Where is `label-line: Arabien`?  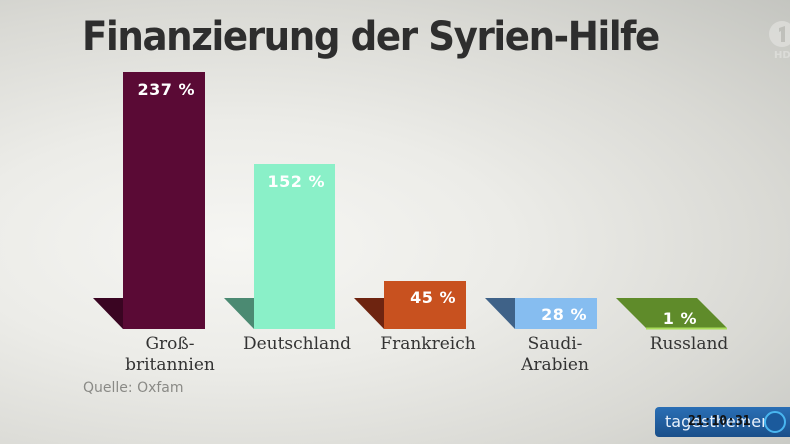
label-line: Arabien is located at coordinates (555, 365).